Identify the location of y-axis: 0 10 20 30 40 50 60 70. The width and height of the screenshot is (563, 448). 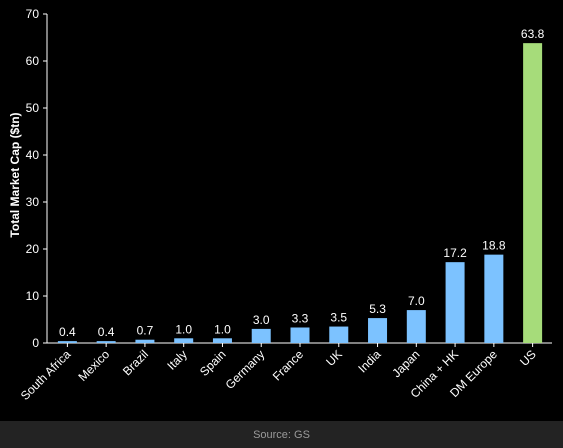
(37, 178).